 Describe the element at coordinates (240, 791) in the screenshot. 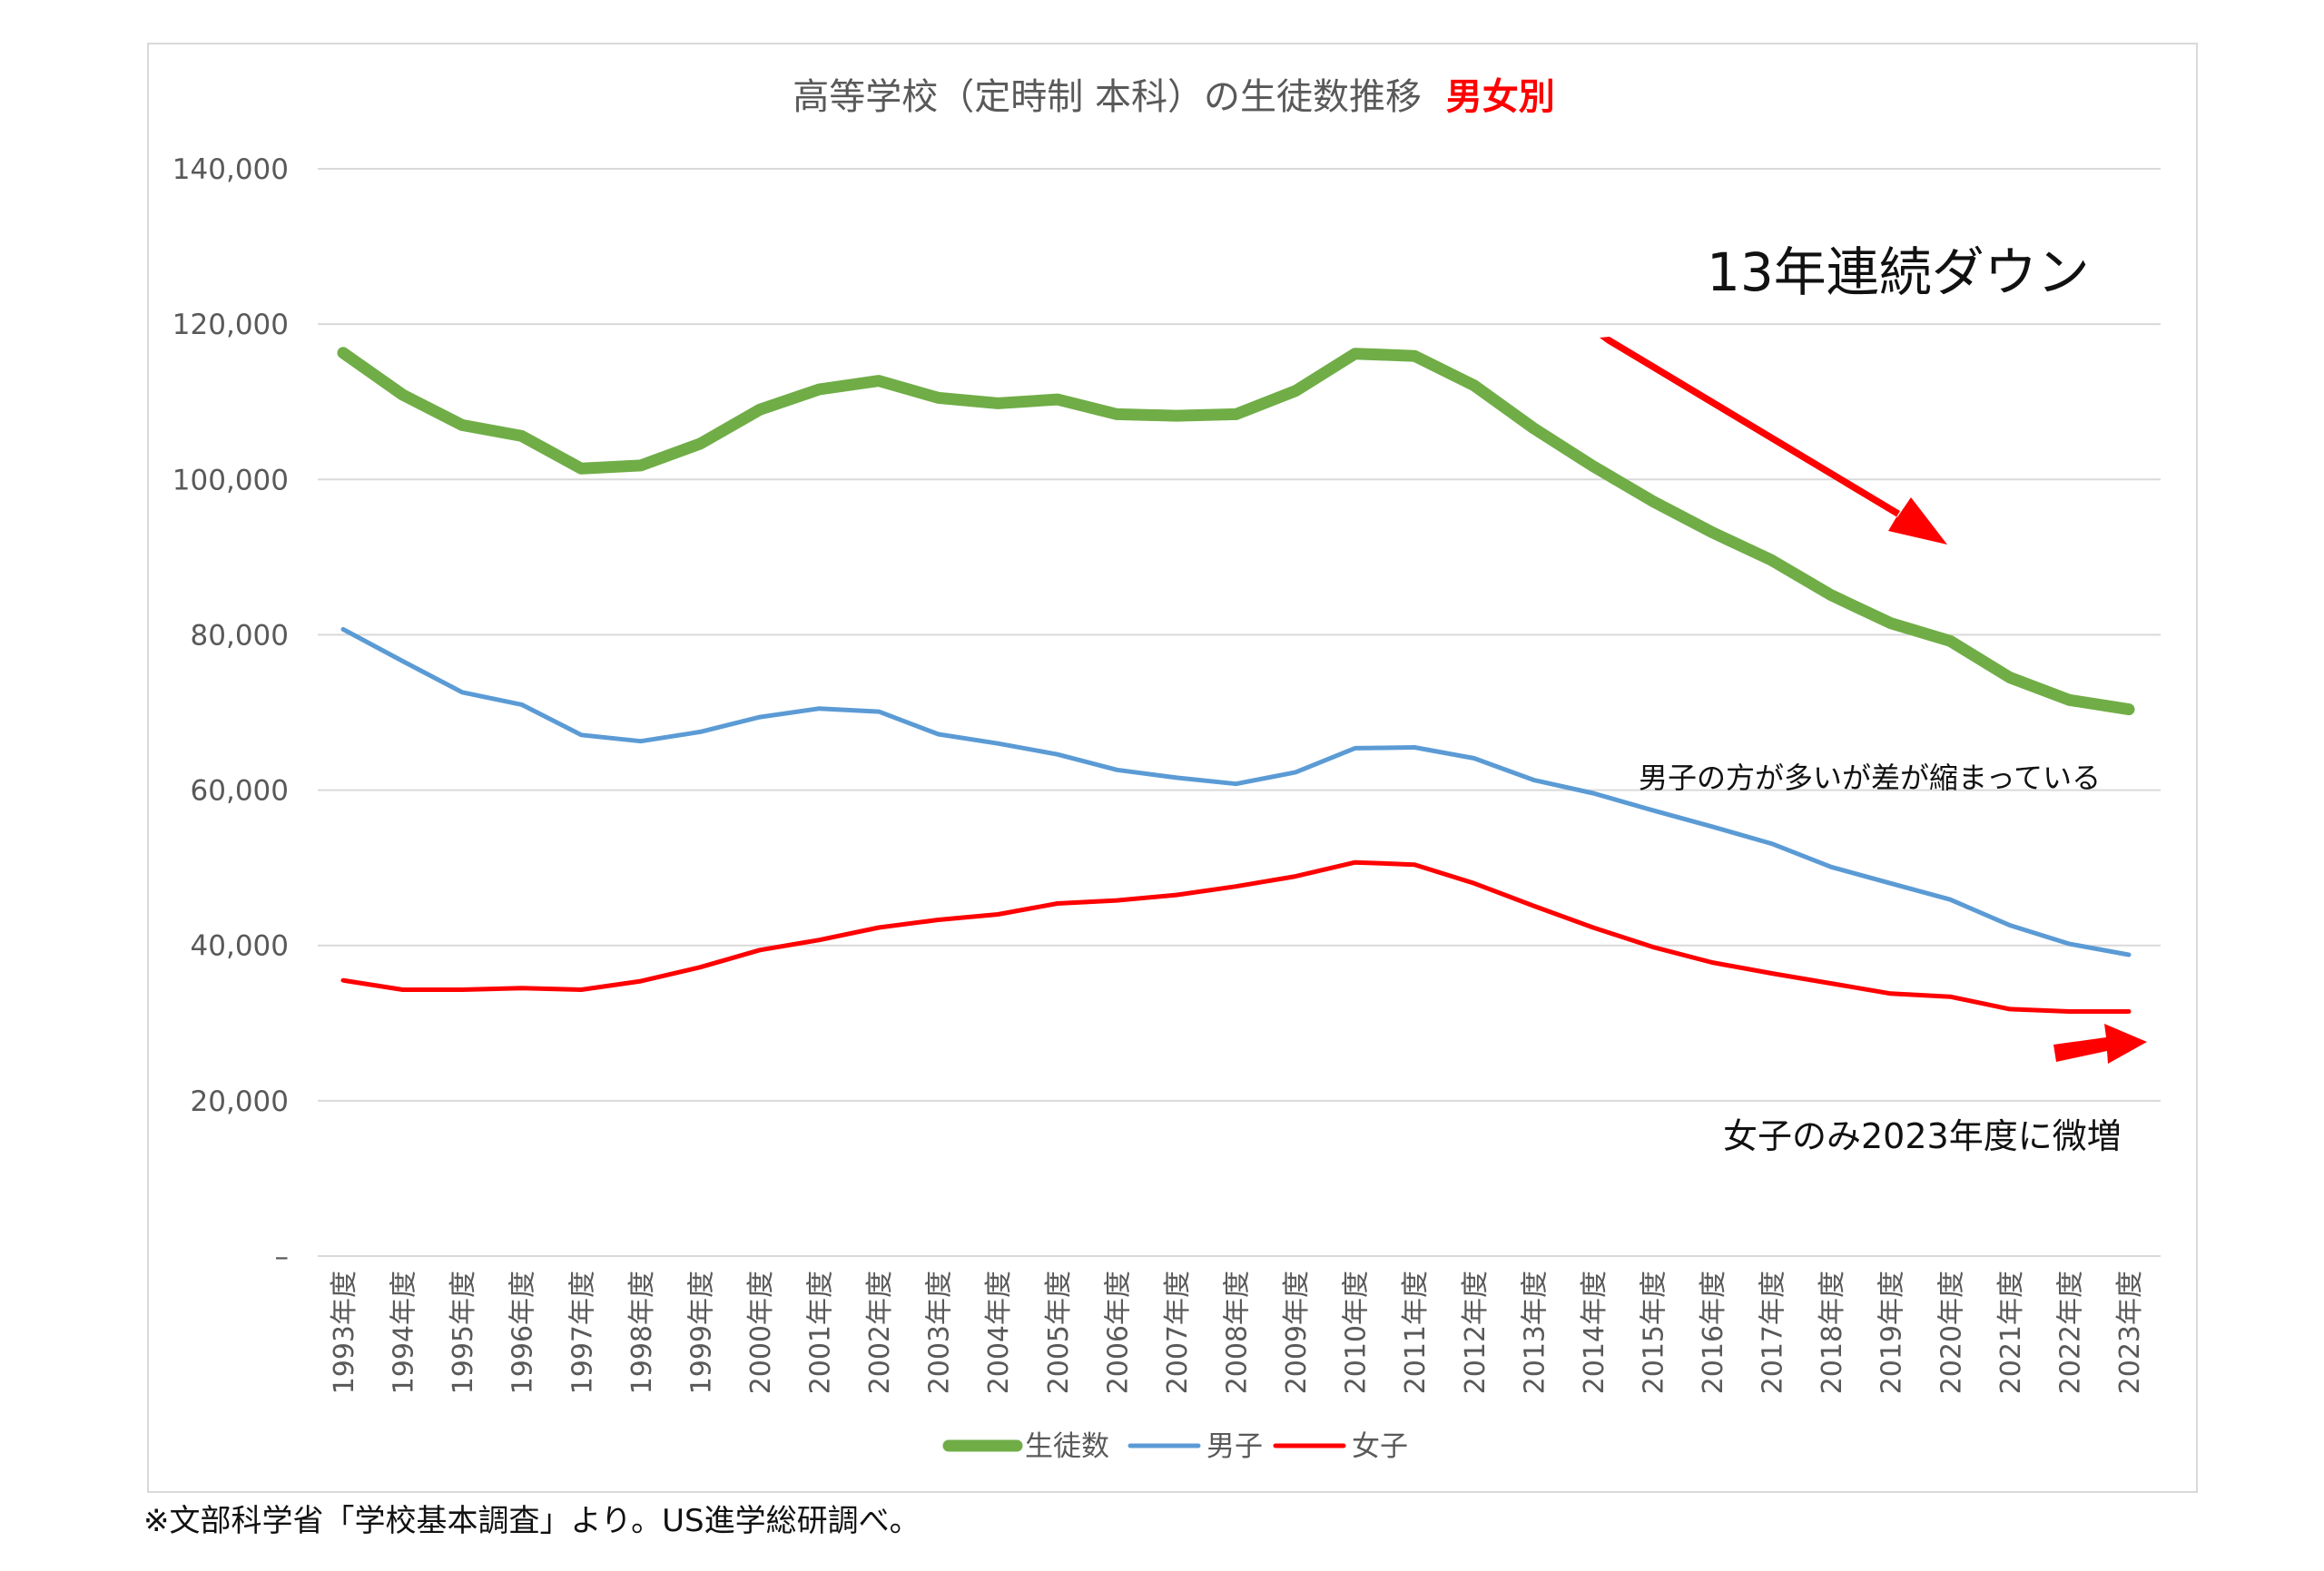

I see `y-tick-label: 60,000` at that location.